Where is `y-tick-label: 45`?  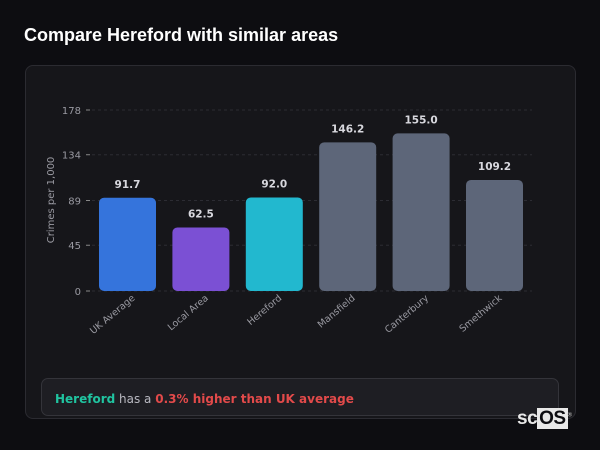 y-tick-label: 45 is located at coordinates (74, 246).